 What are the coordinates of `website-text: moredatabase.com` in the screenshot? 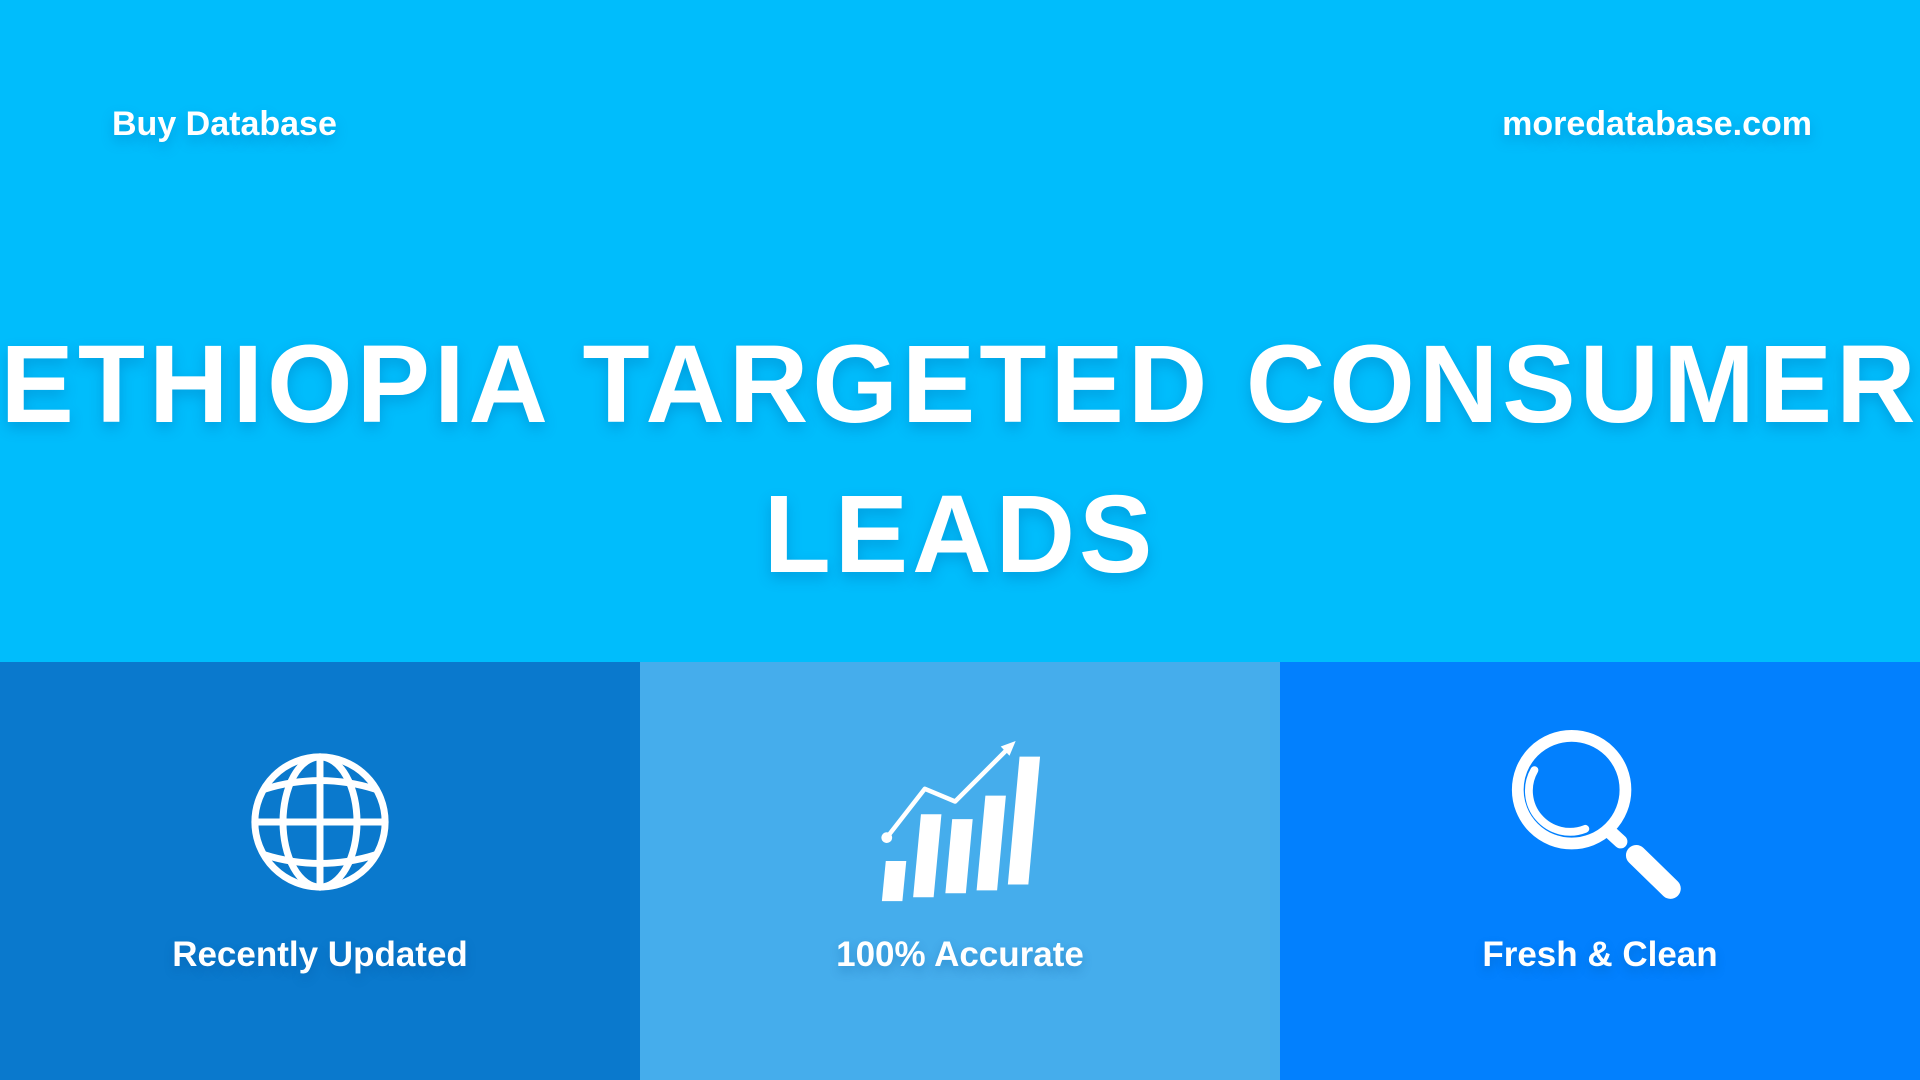 It's located at (1657, 124).